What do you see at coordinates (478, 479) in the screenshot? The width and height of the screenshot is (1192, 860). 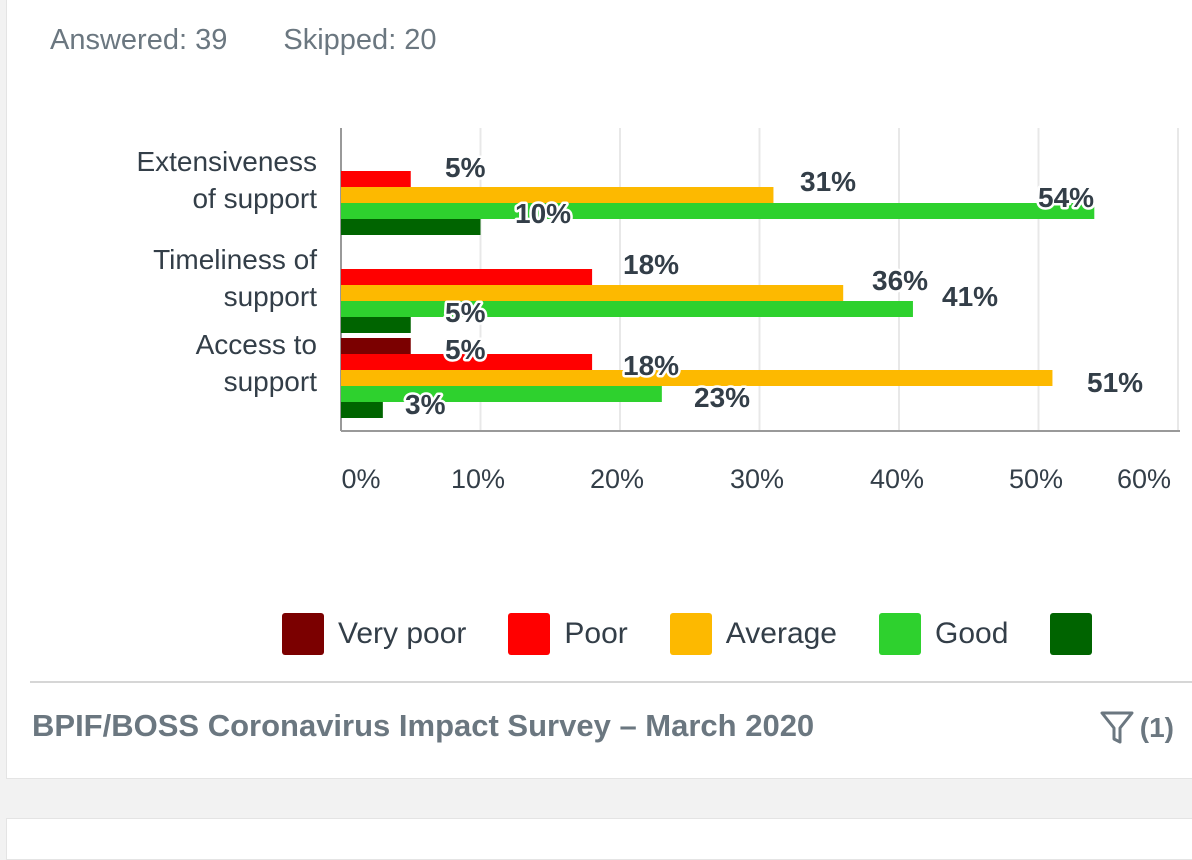 I see `x-tick-label: 10%` at bounding box center [478, 479].